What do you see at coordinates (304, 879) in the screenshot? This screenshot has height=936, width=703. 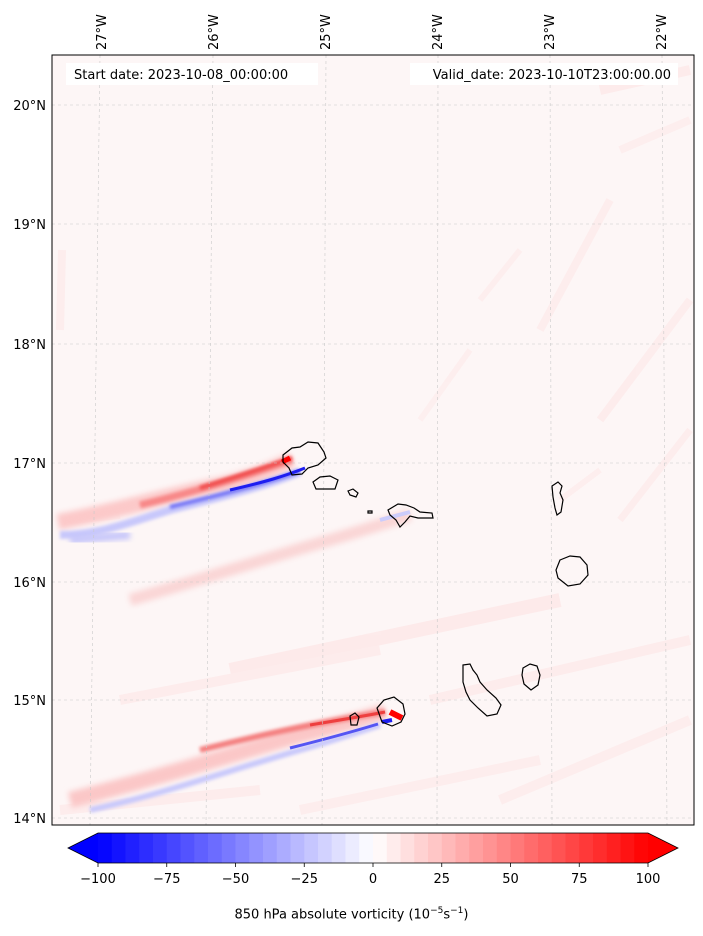 I see `colorbar-tick-label: −25` at bounding box center [304, 879].